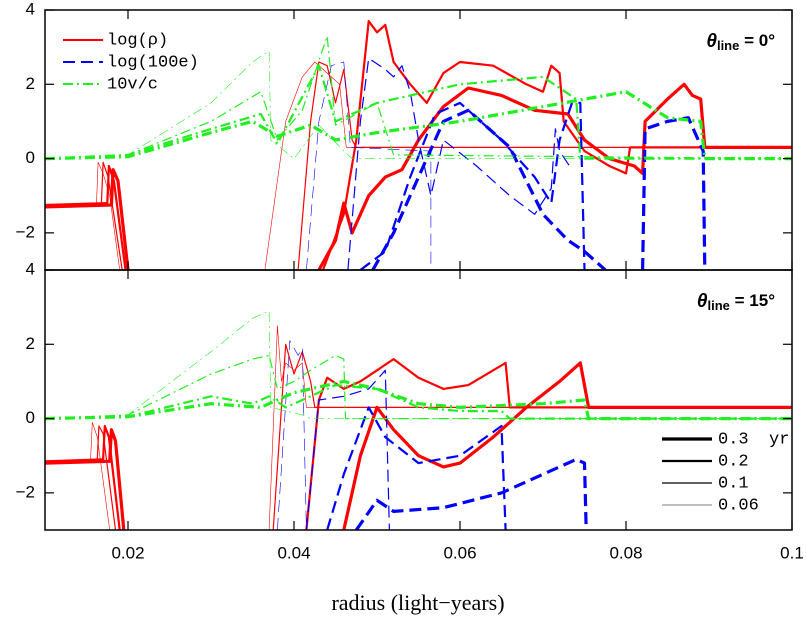 The width and height of the screenshot is (806, 628). What do you see at coordinates (127, 552) in the screenshot?
I see `x-tick-label: 0.02` at bounding box center [127, 552].